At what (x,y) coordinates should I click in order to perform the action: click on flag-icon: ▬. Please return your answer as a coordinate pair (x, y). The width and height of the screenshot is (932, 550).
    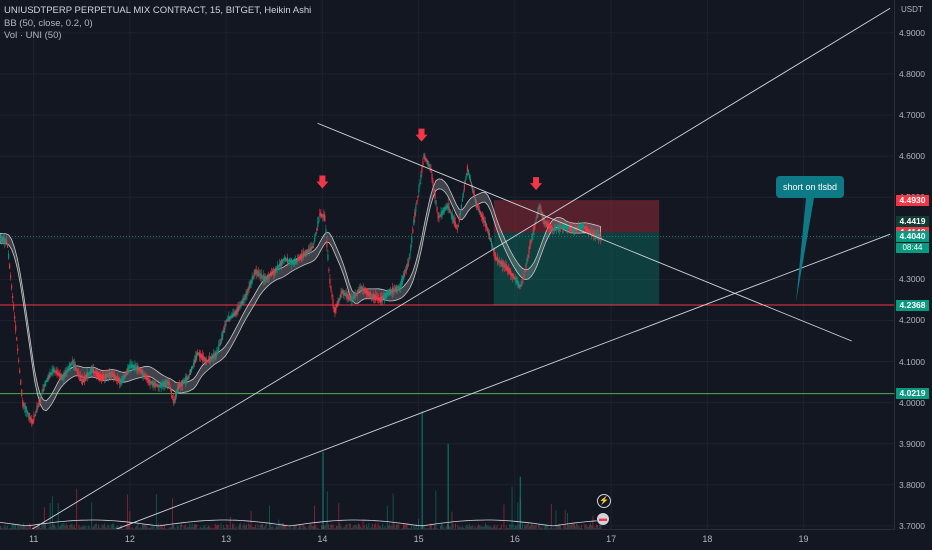
    Looking at the image, I should click on (603, 519).